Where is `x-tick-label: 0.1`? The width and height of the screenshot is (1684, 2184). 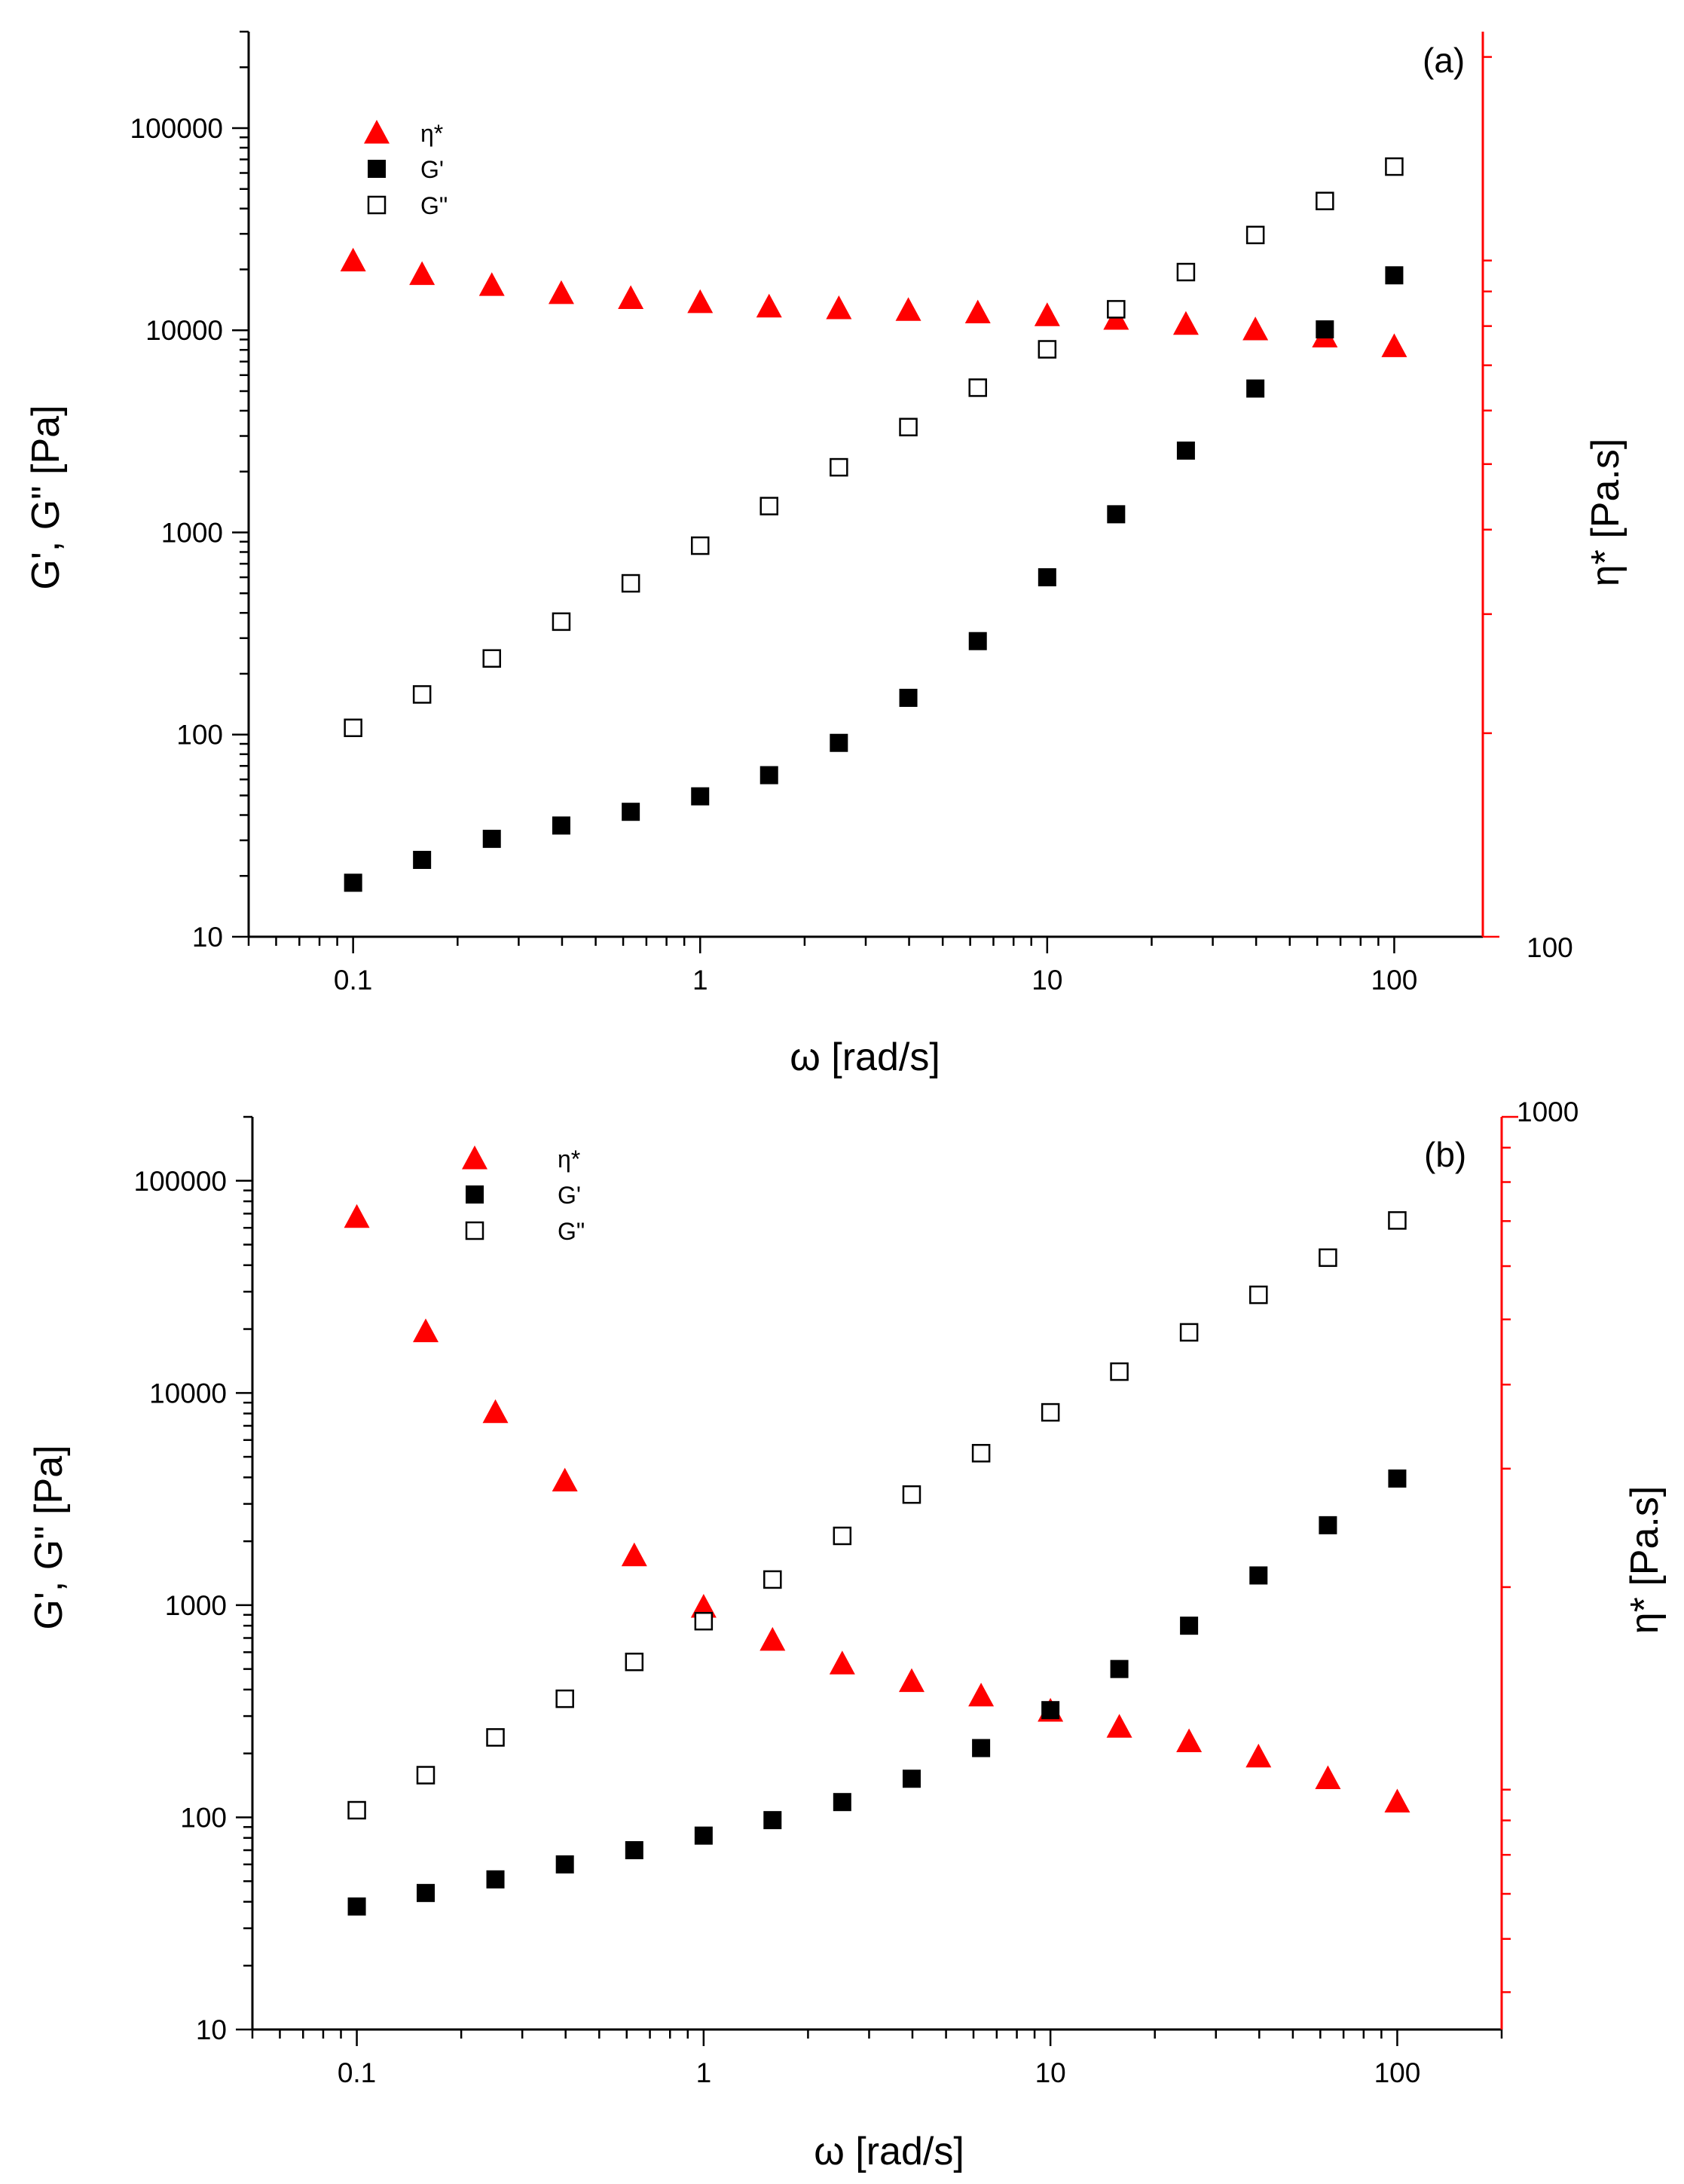
x-tick-label: 0.1 is located at coordinates (353, 980).